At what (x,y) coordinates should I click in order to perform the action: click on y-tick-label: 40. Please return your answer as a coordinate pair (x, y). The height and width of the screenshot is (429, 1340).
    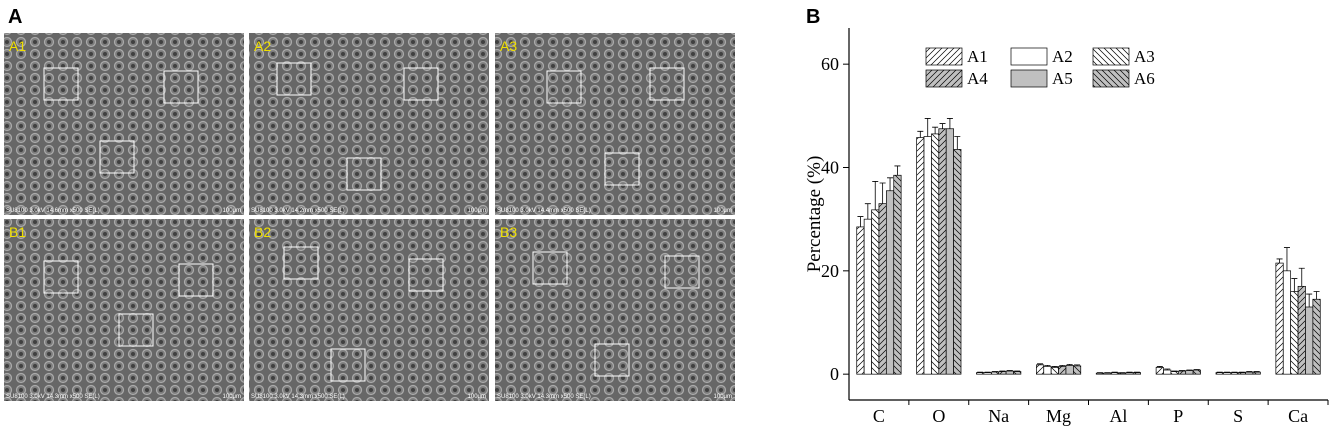
    Looking at the image, I should click on (830, 168).